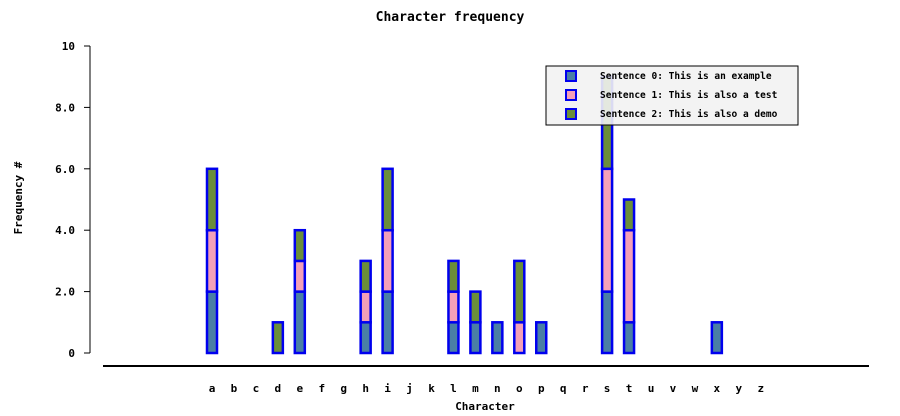 The height and width of the screenshot is (416, 900). Describe the element at coordinates (65, 292) in the screenshot. I see `y-tick-label: 2.0` at that location.